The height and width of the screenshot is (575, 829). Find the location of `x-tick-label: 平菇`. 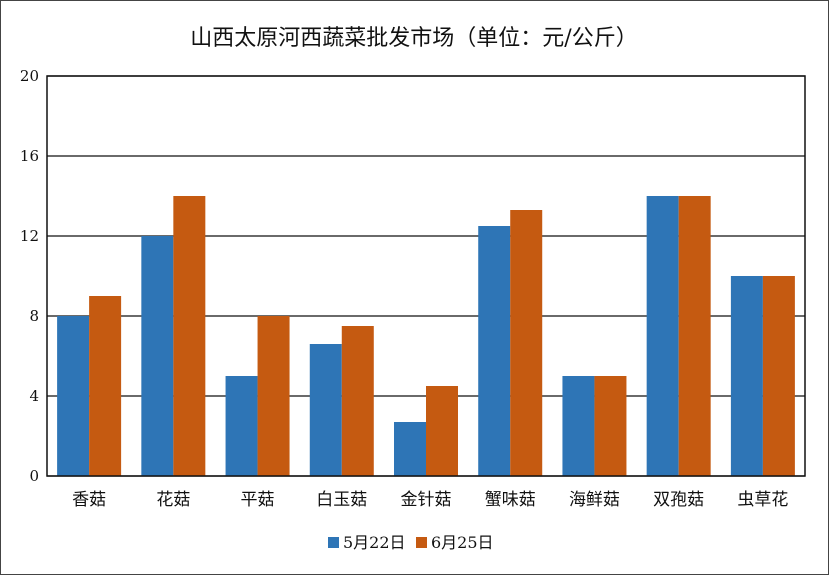

x-tick-label: 平菇 is located at coordinates (258, 500).